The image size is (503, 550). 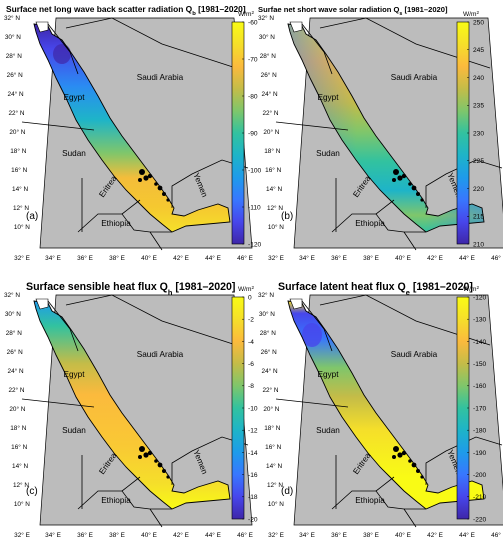 I want to click on longitude-tick-label: 40° E, so click(x=403, y=535).